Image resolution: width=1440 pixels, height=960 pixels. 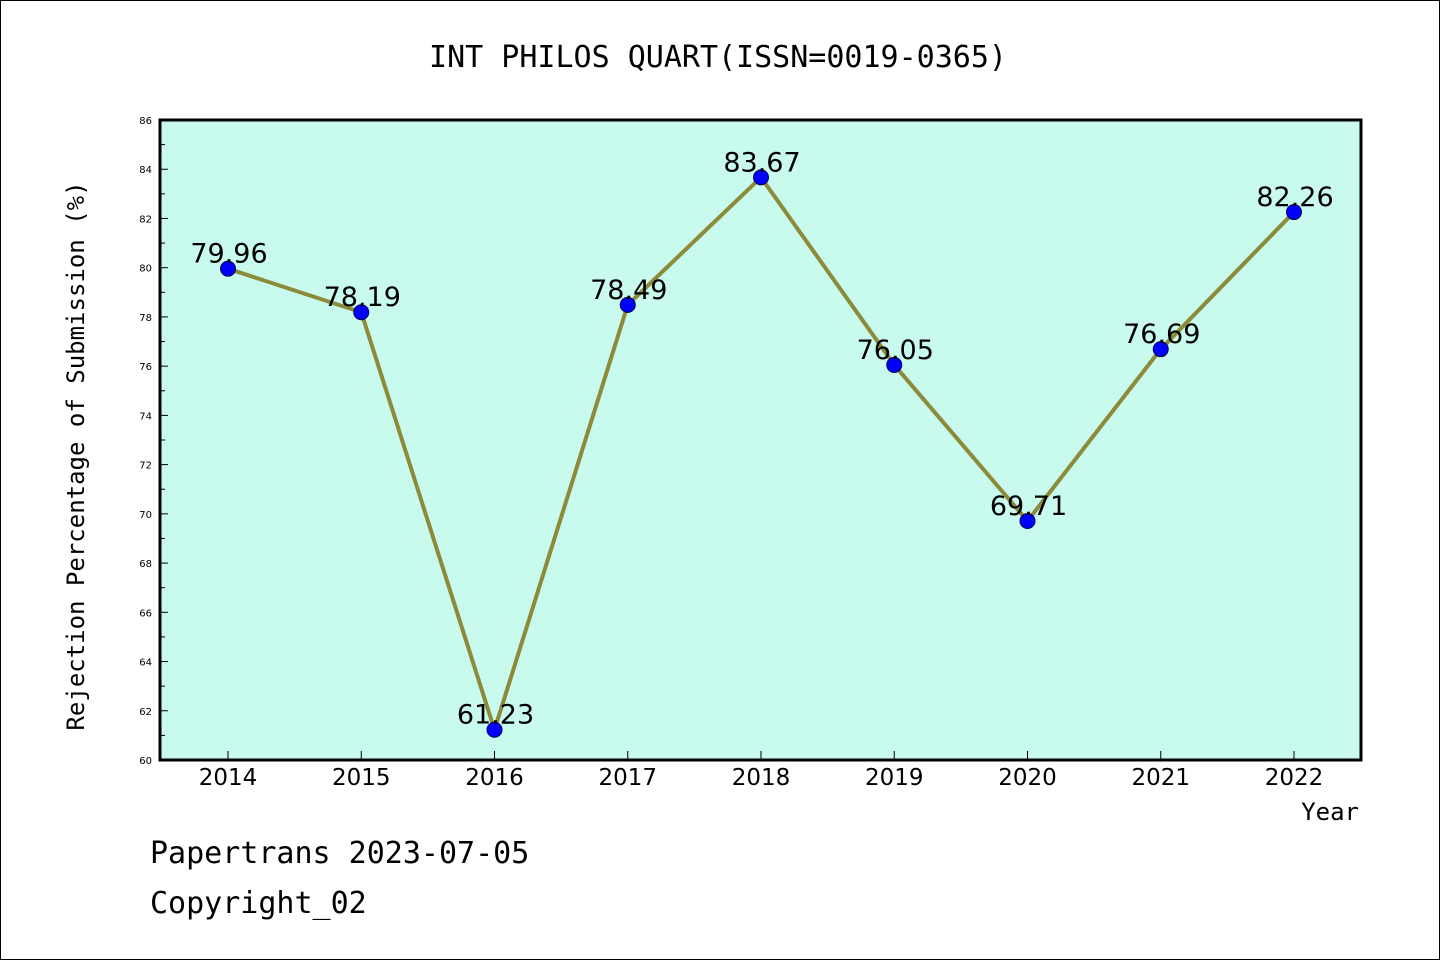 I want to click on data-label: 76.69, so click(x=1161, y=334).